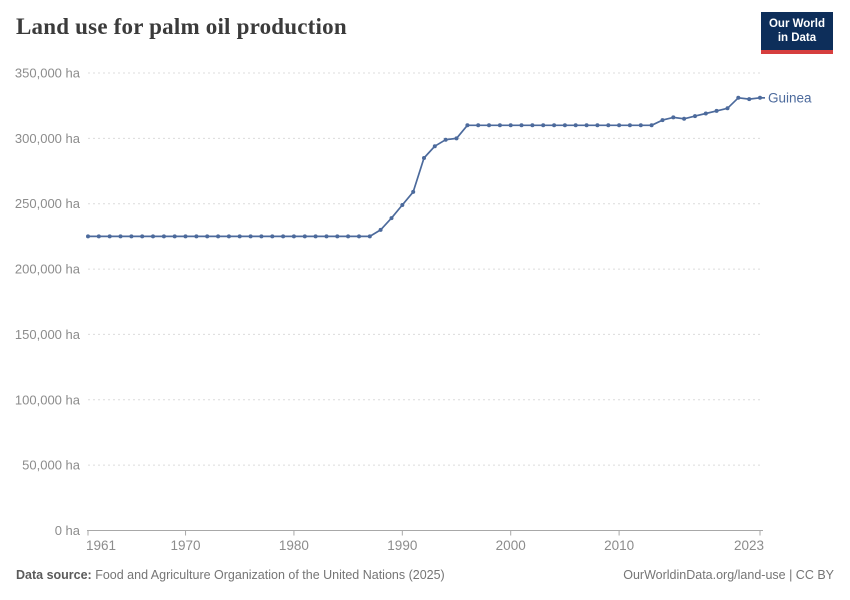 This screenshot has width=850, height=600. What do you see at coordinates (796, 24) in the screenshot?
I see `owid-logo-line1: Our World` at bounding box center [796, 24].